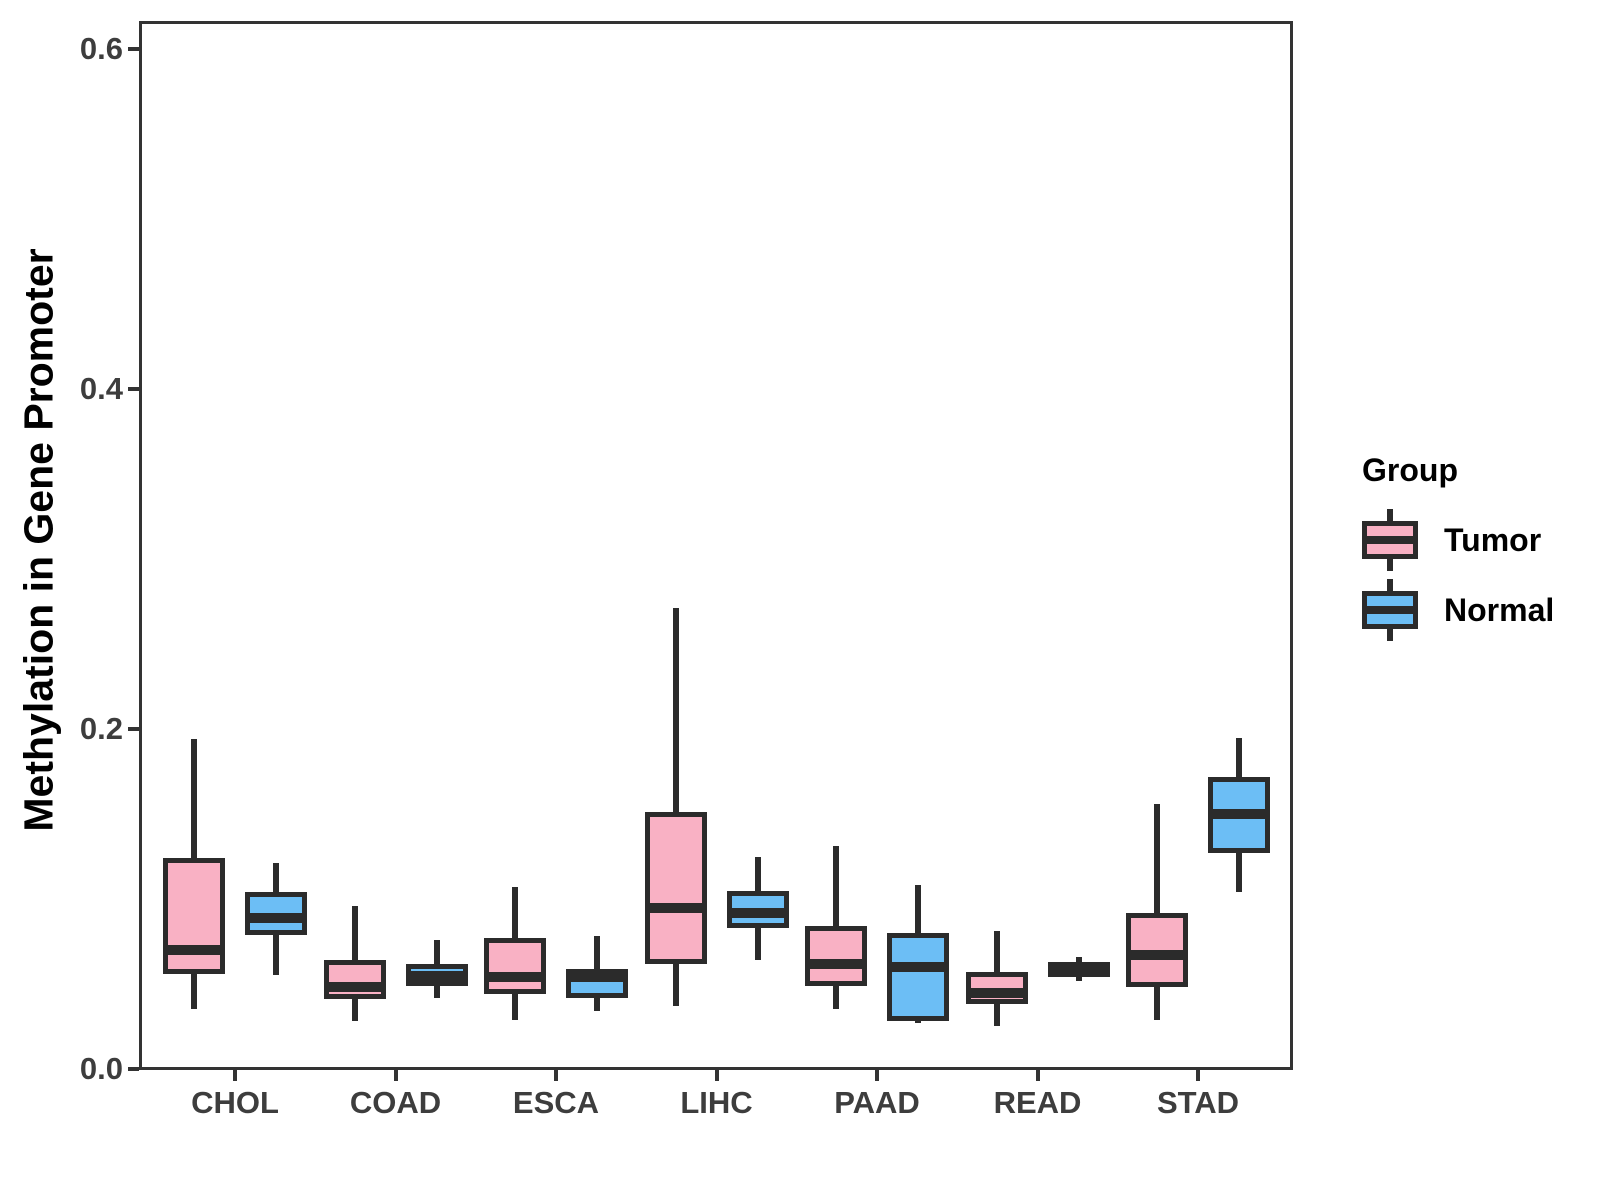 Image resolution: width=1600 pixels, height=1200 pixels. I want to click on median-tumor-stad, so click(1157, 955).